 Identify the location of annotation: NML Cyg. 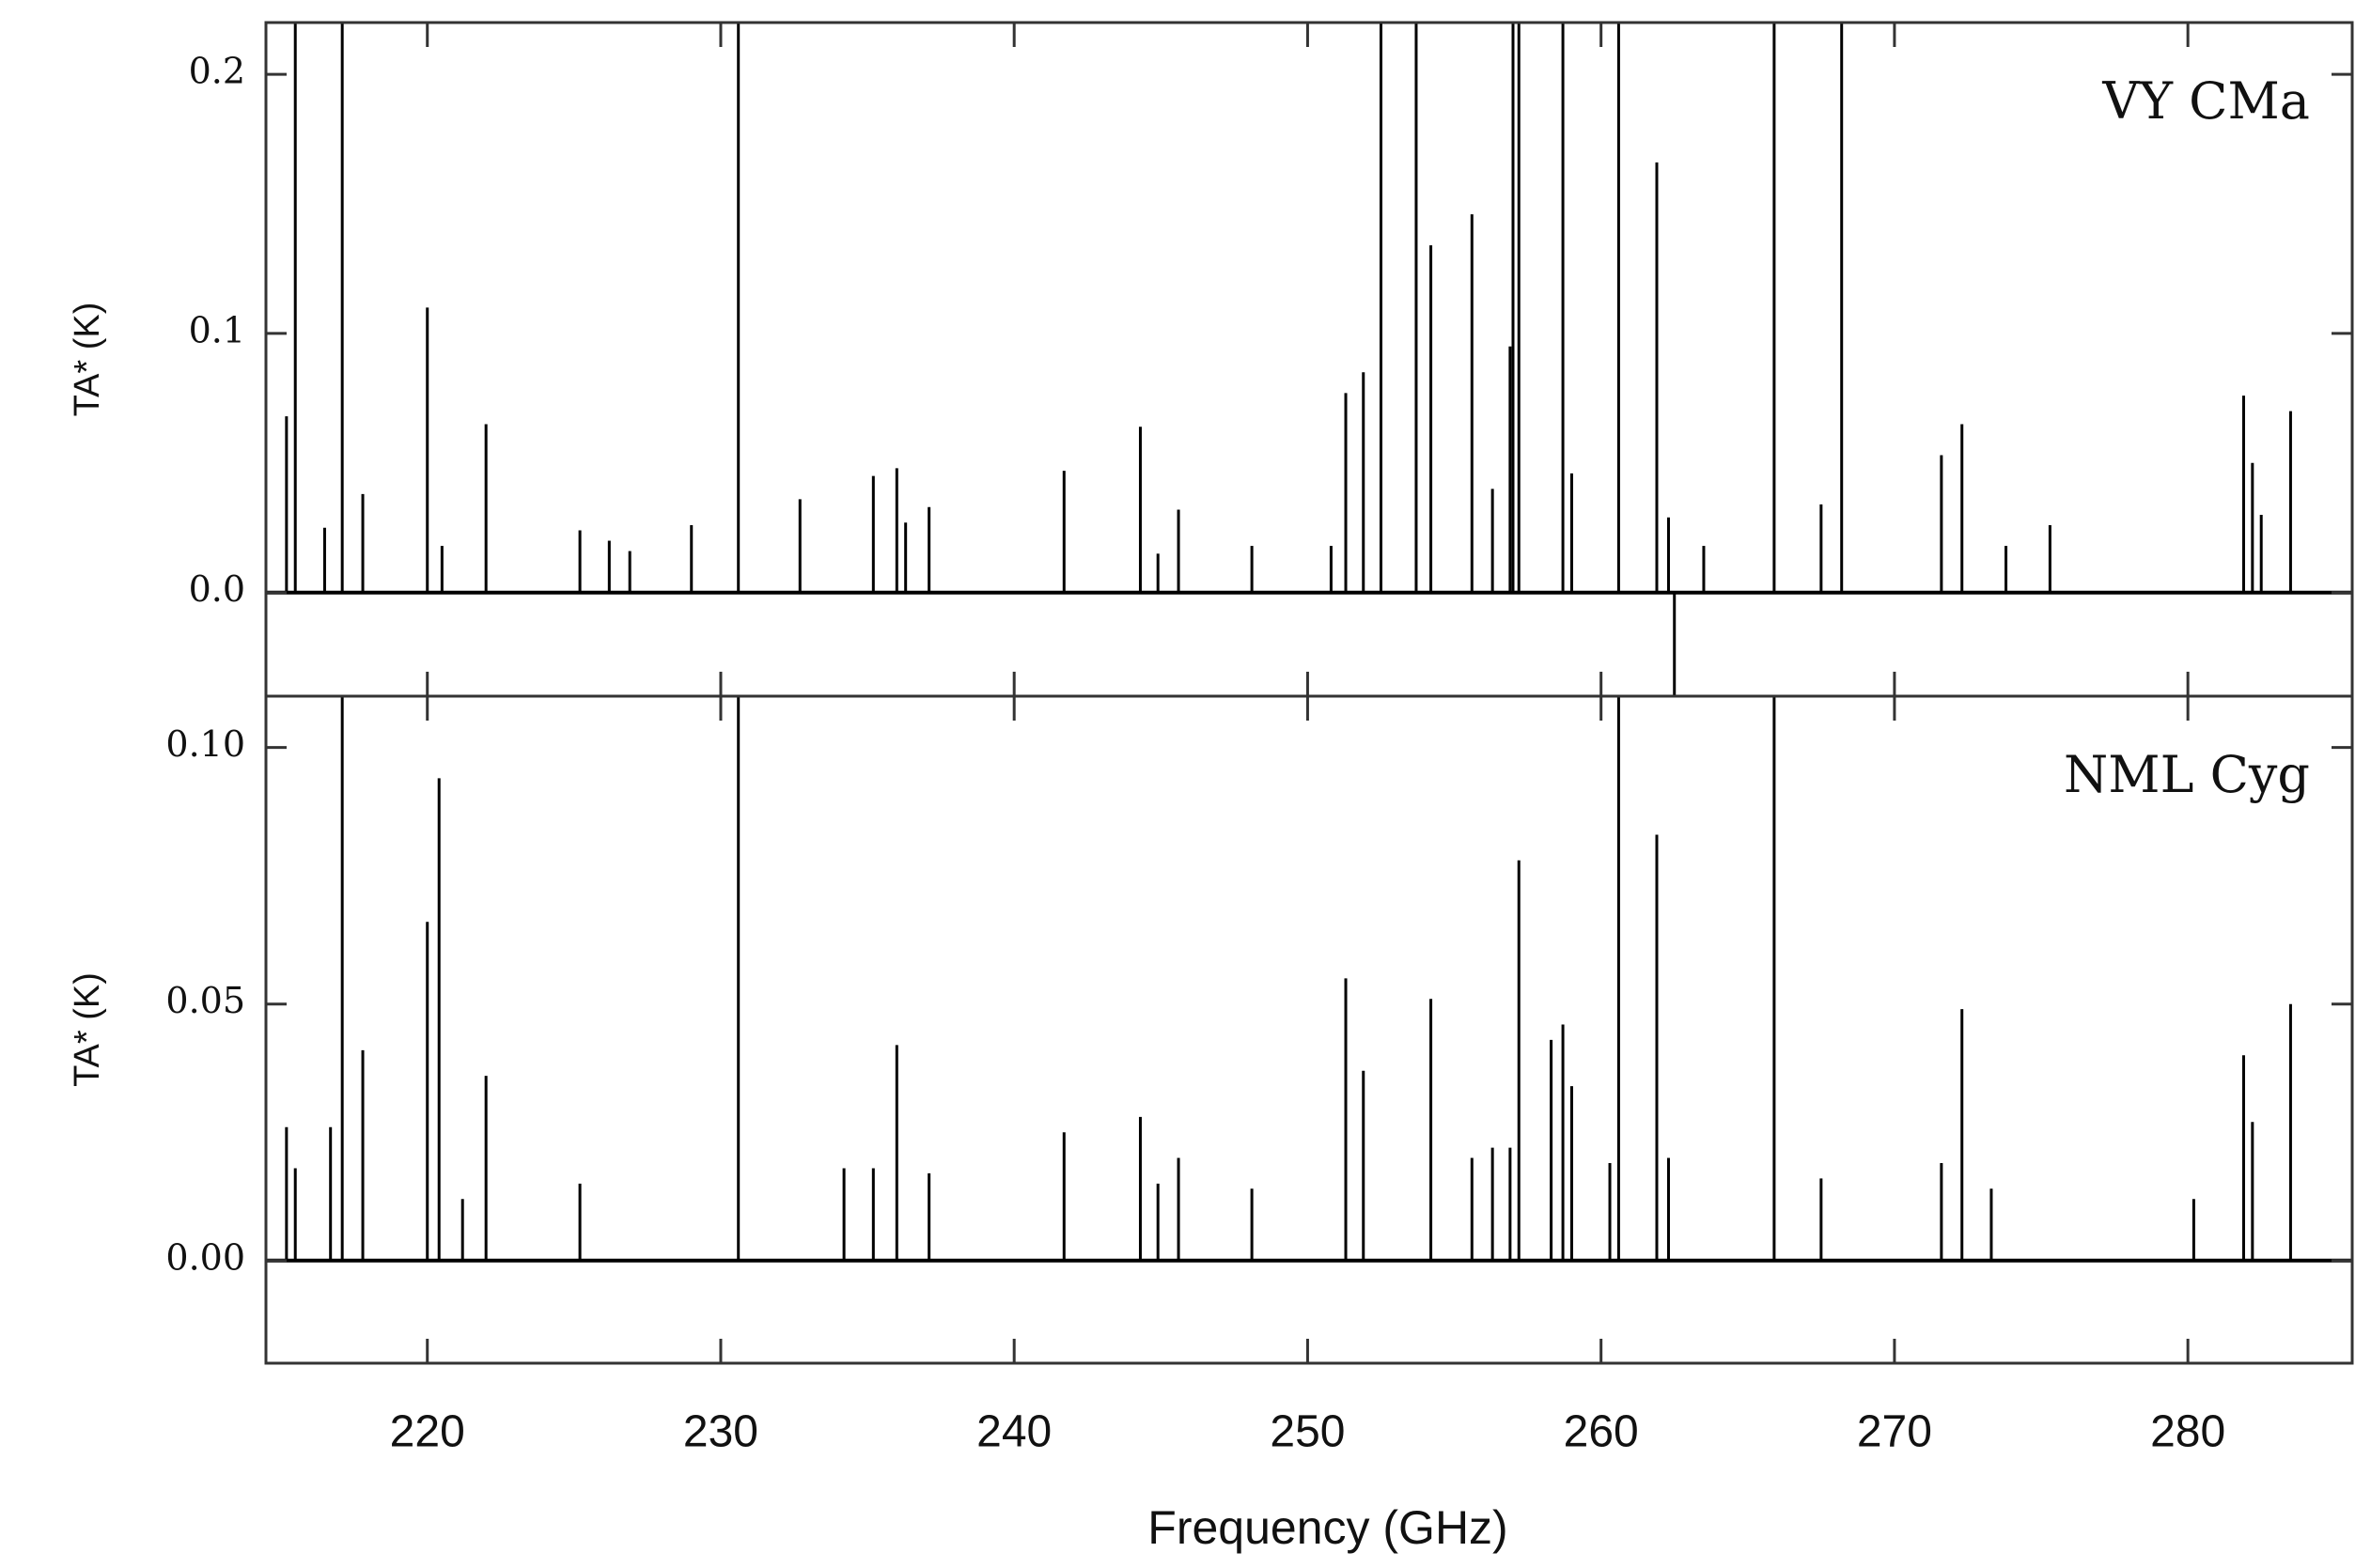
(2187, 774).